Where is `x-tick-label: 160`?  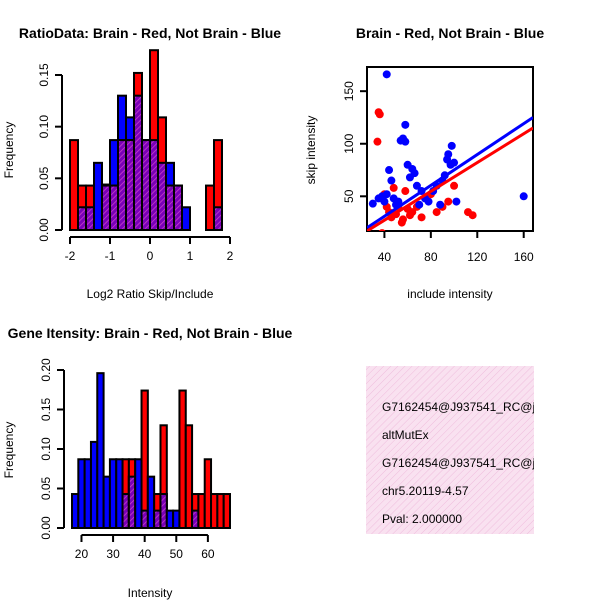
x-tick-label: 160 is located at coordinates (524, 257).